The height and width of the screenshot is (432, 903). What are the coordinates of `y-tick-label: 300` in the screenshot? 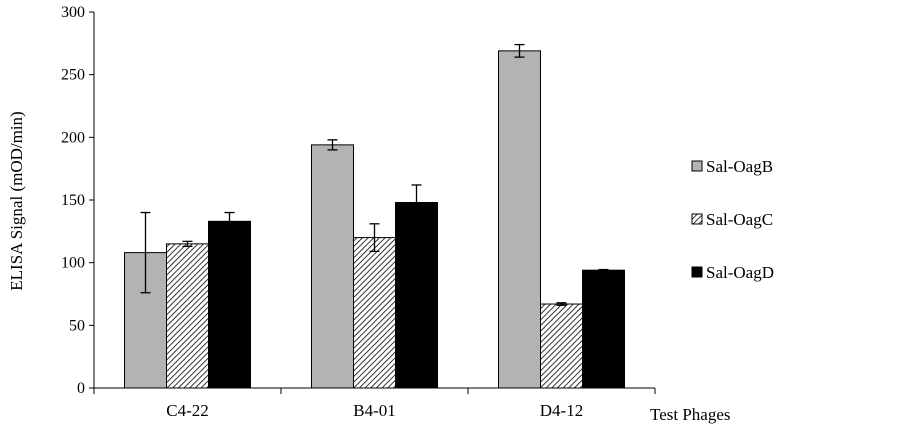 It's located at (73, 12).